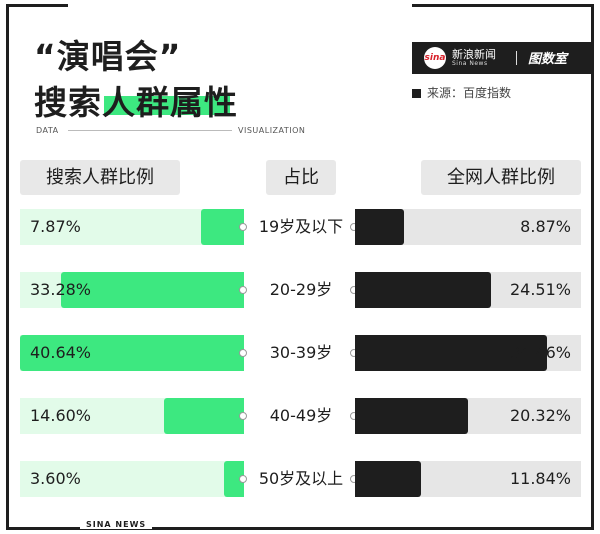  I want to click on overall-value-label: 11.84%, so click(540, 478).